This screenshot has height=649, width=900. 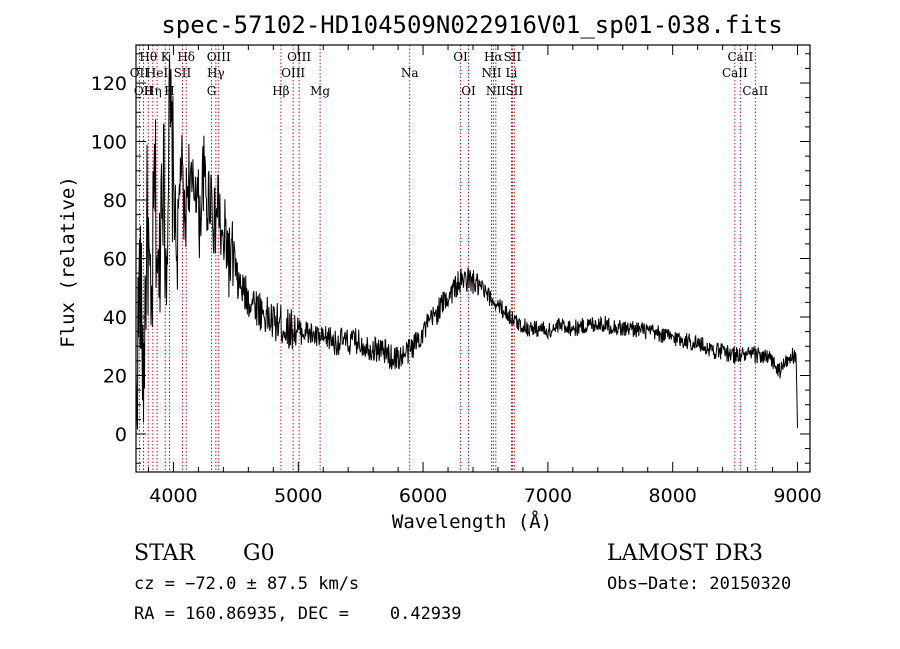 I want to click on x-tick-label: 5000, so click(x=298, y=496).